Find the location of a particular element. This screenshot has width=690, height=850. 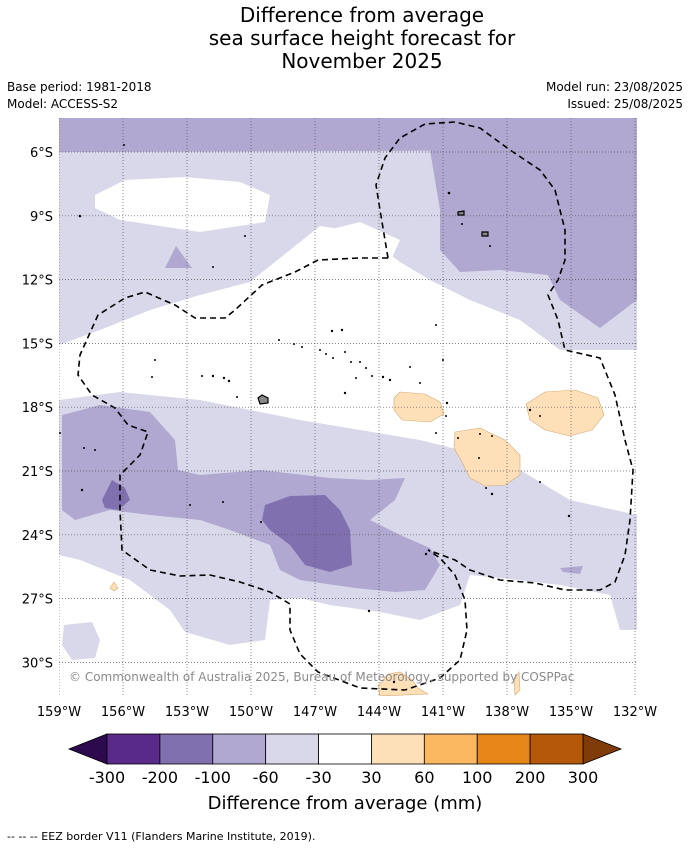

base-period: Base period: 1981-2018 is located at coordinates (79, 87).